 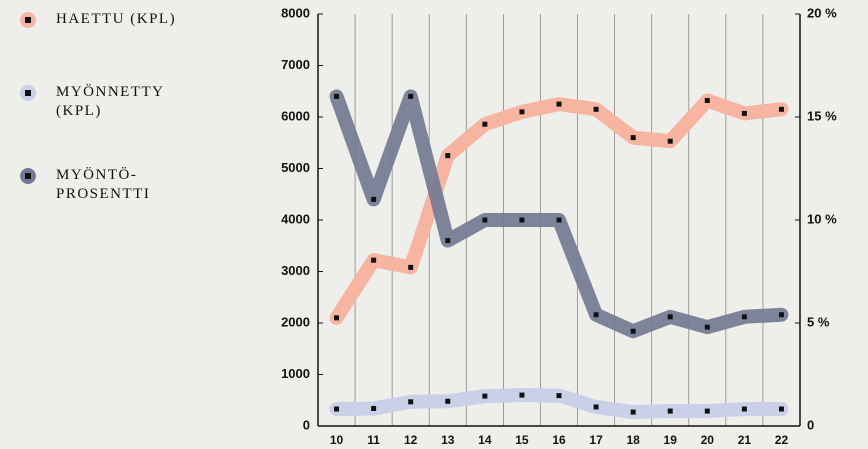 What do you see at coordinates (295, 167) in the screenshot?
I see `y-tick-label: 5000` at bounding box center [295, 167].